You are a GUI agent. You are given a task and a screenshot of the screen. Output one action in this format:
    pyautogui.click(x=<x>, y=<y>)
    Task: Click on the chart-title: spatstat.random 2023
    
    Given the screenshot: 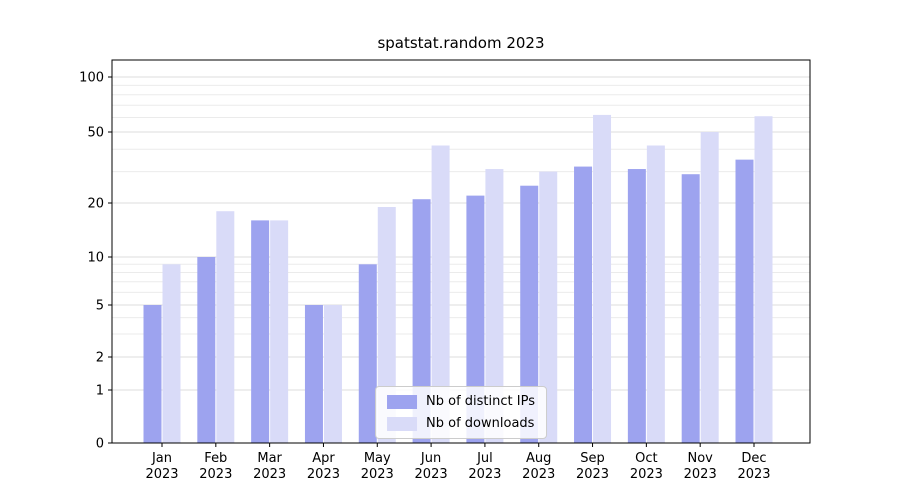 What is the action you would take?
    pyautogui.click(x=461, y=43)
    